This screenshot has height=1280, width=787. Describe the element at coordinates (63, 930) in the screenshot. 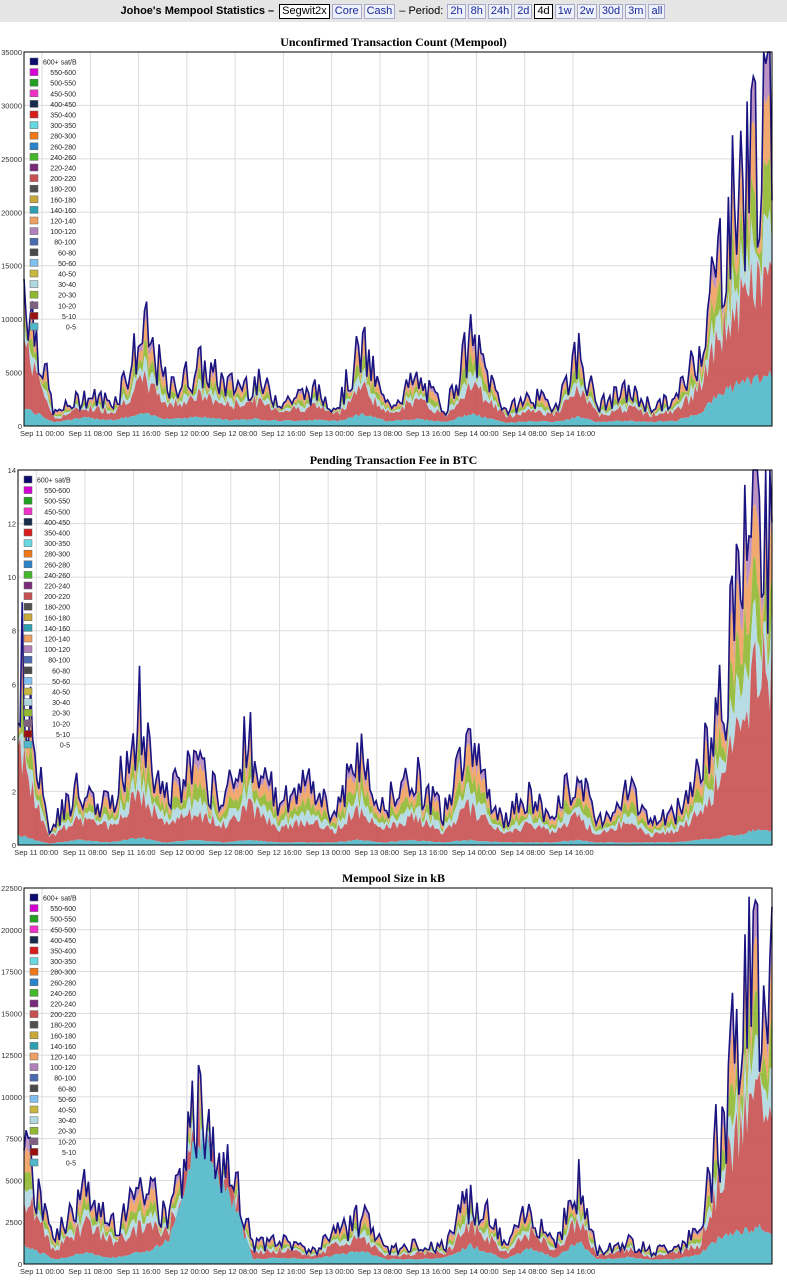

I see `legend-label: 450-500` at that location.